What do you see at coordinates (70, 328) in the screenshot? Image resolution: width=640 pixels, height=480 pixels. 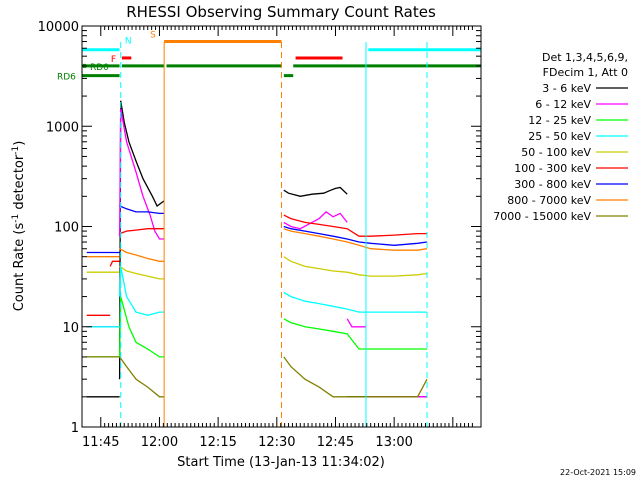 I see `y-tick-label: 10` at bounding box center [70, 328].